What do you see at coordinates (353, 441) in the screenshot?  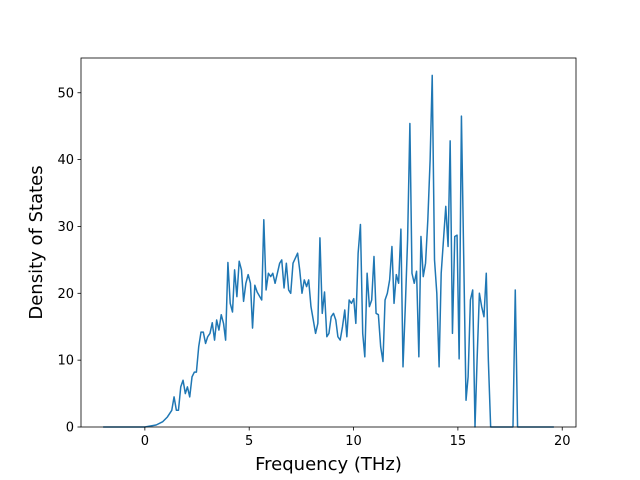 I see `x-tick-label: 10` at bounding box center [353, 441].